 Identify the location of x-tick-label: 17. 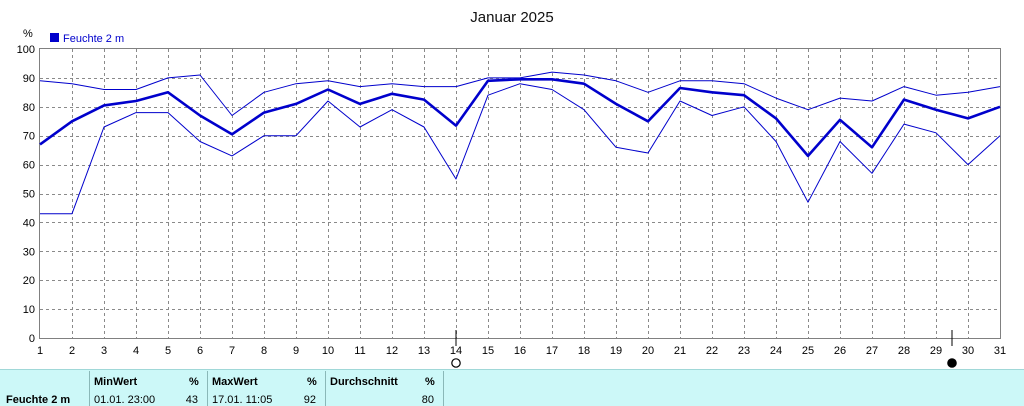
(552, 351).